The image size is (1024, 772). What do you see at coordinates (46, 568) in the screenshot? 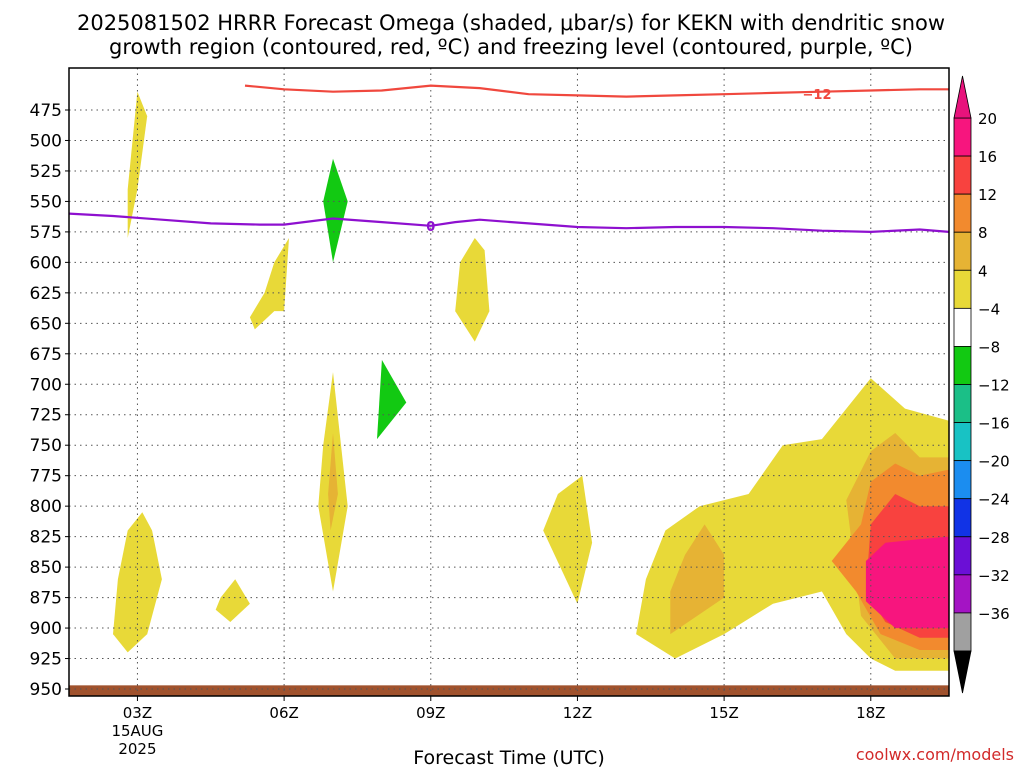
I see `y-tick-label-850: 850` at bounding box center [46, 568].